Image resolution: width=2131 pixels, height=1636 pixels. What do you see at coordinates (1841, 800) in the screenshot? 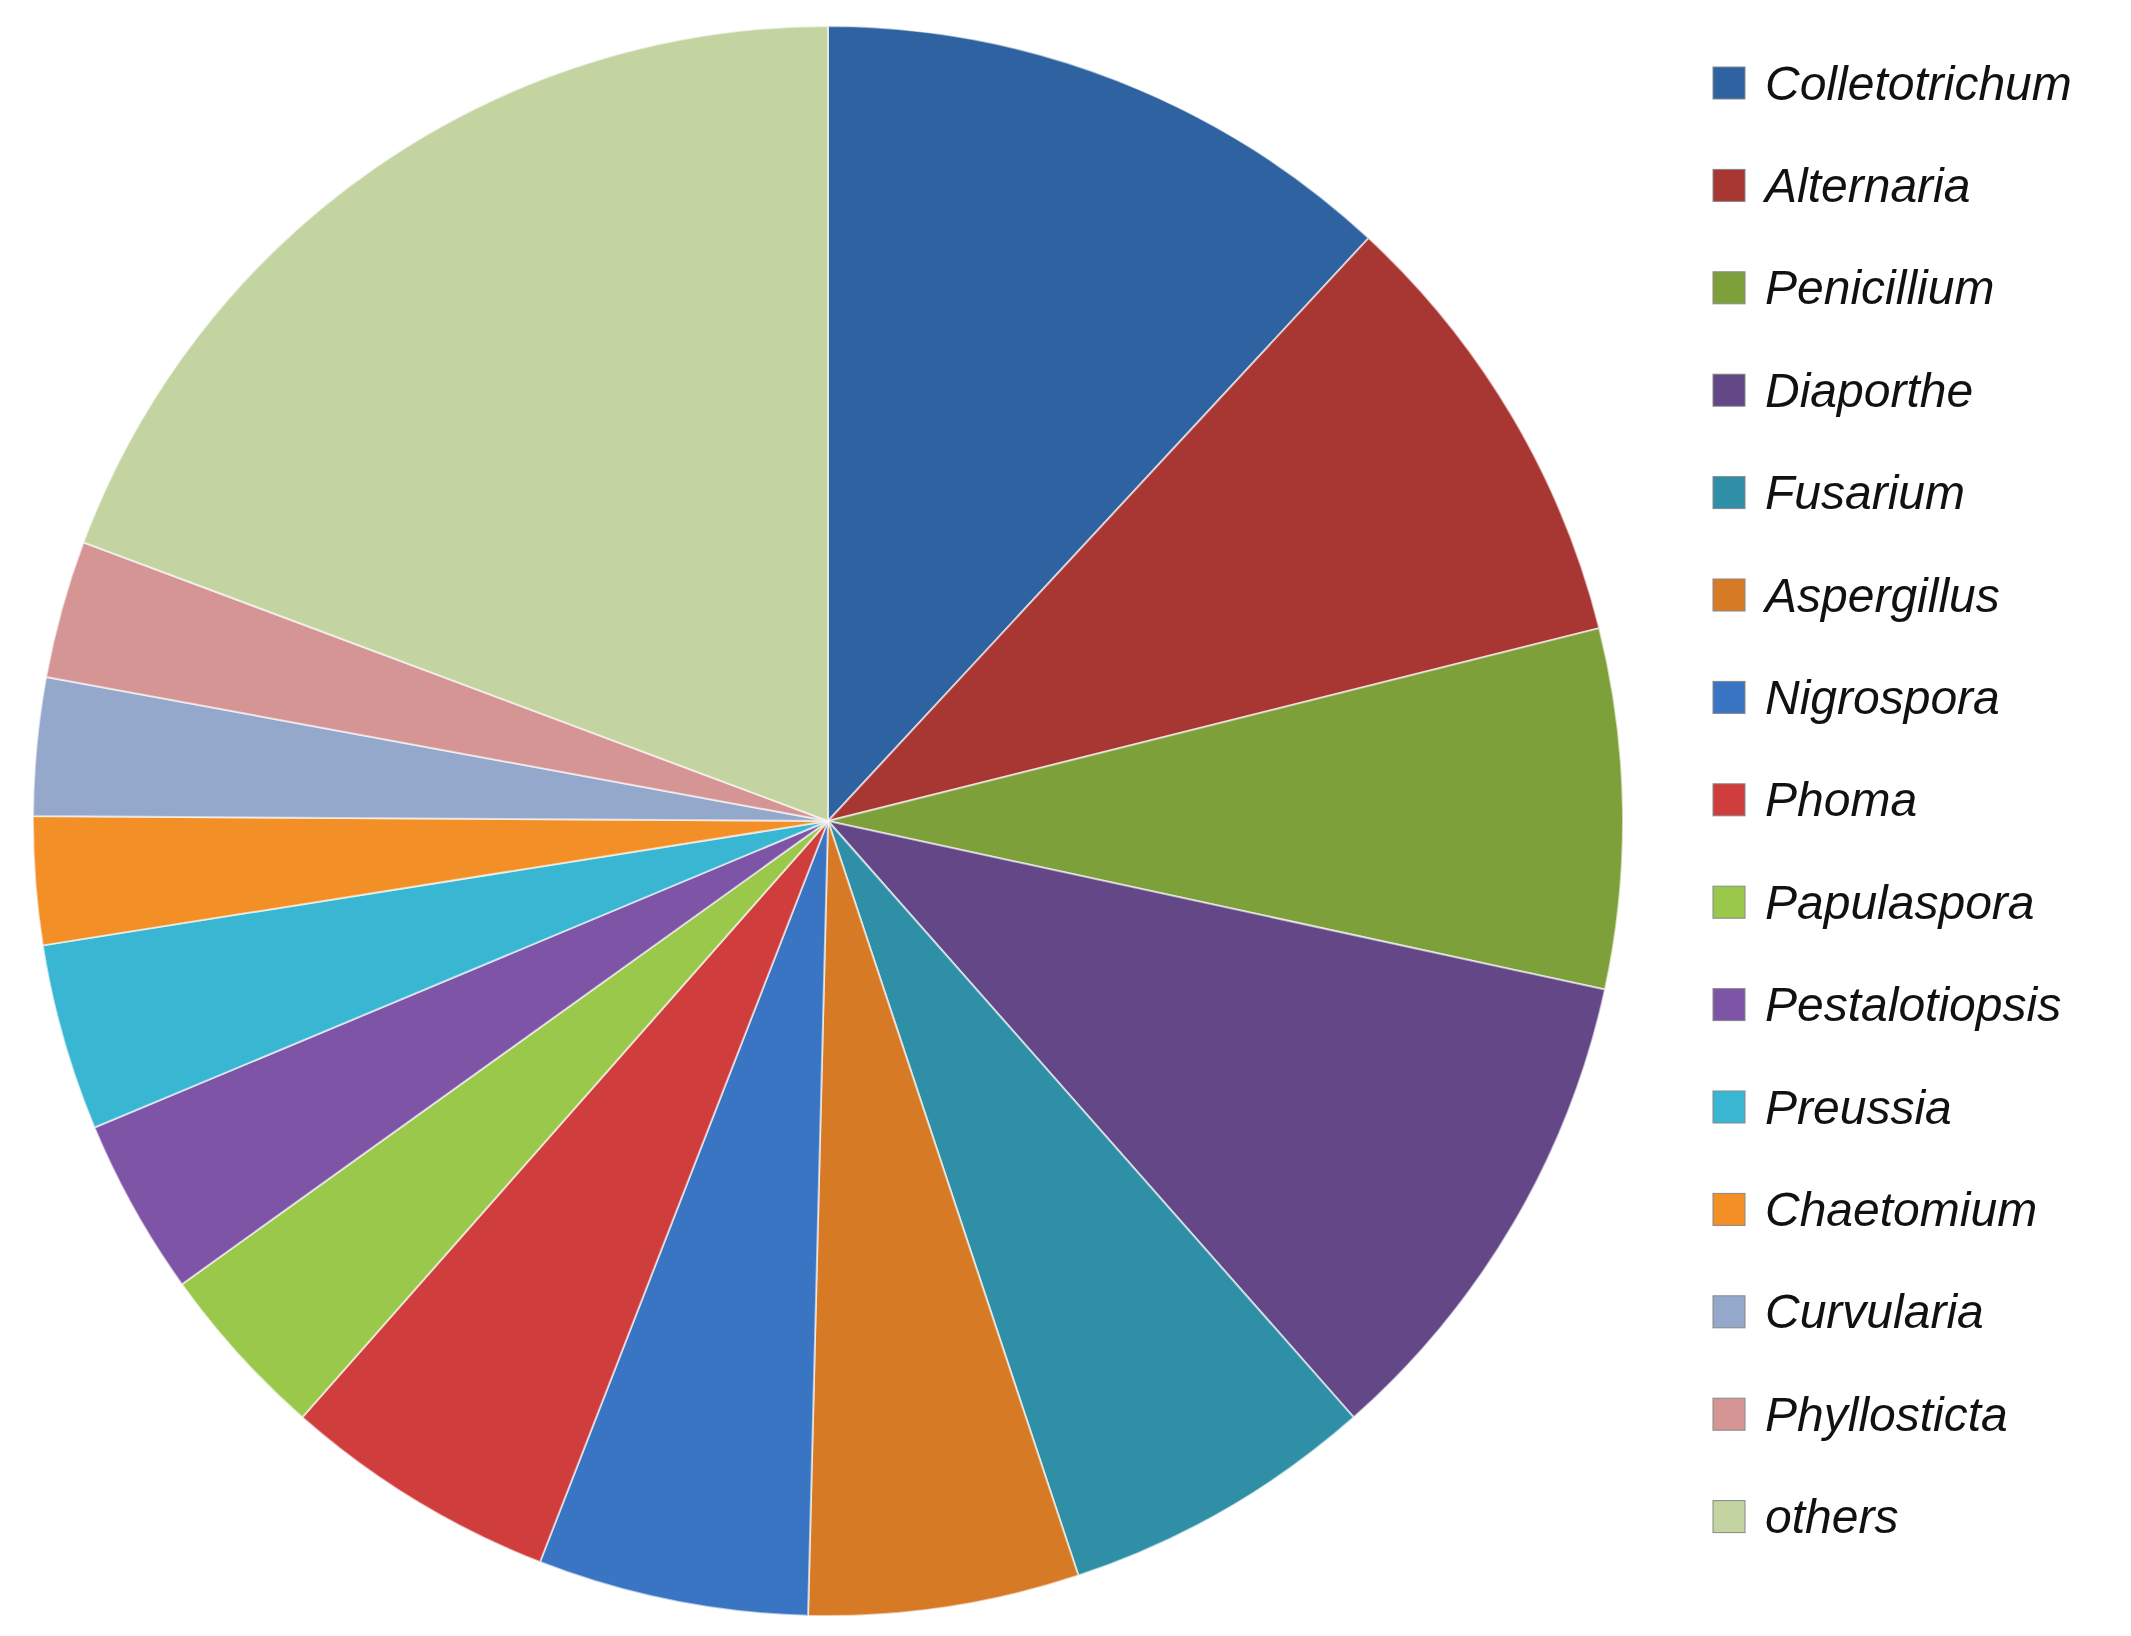
I see `legend-label: Phoma` at bounding box center [1841, 800].